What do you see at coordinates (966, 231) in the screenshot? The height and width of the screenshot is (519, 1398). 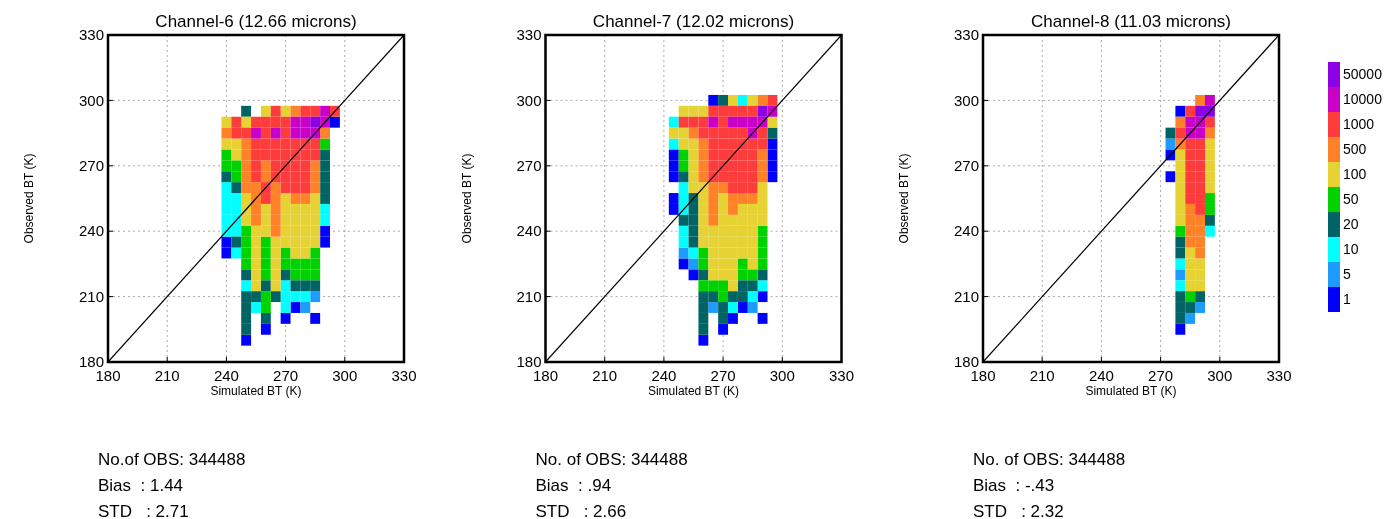 I see `y-tick-label: 240` at bounding box center [966, 231].